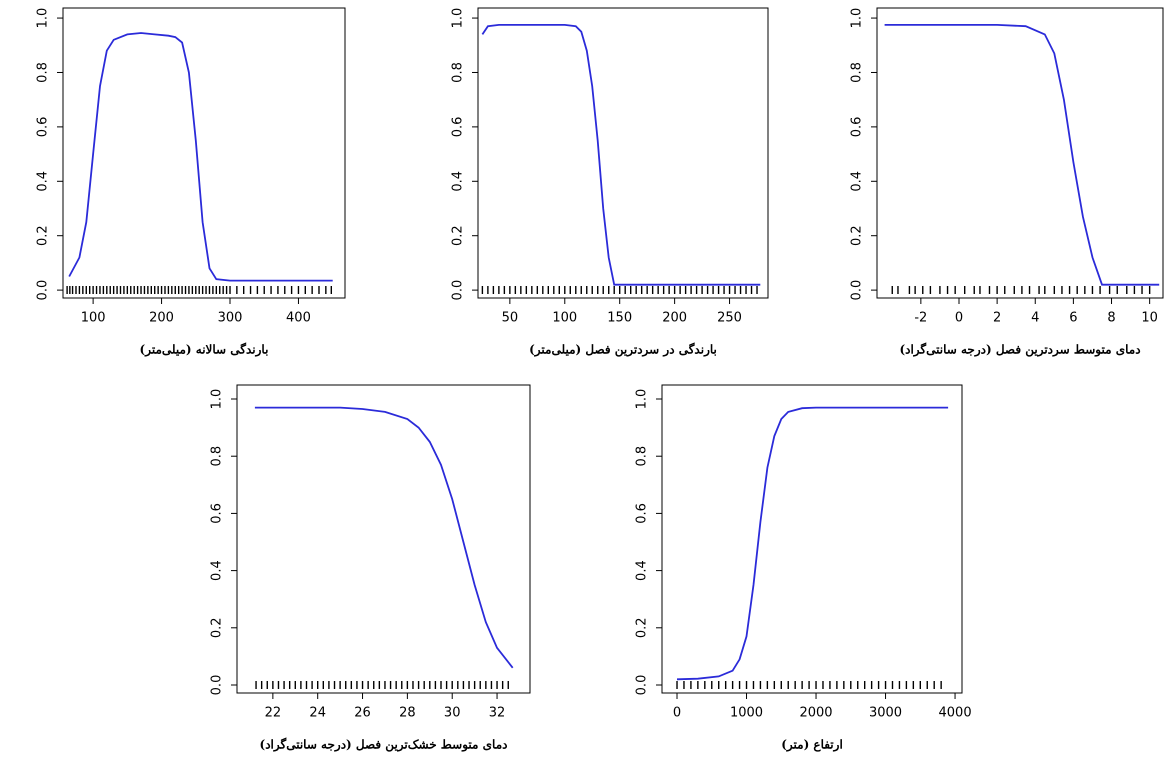  I want to click on x-tick-label: 50, so click(510, 318).